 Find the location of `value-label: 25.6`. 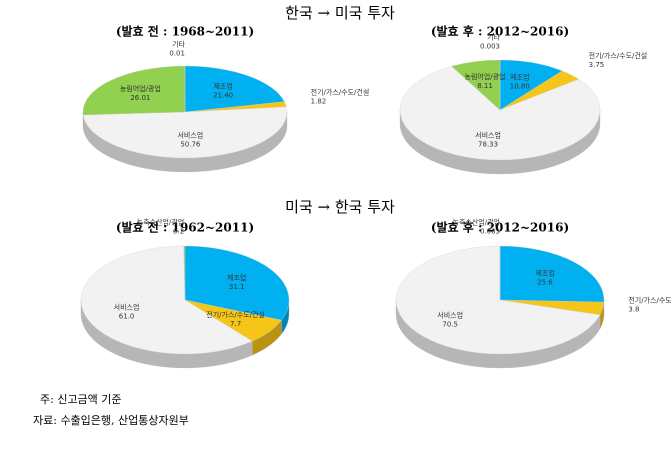

value-label: 25.6 is located at coordinates (545, 283).